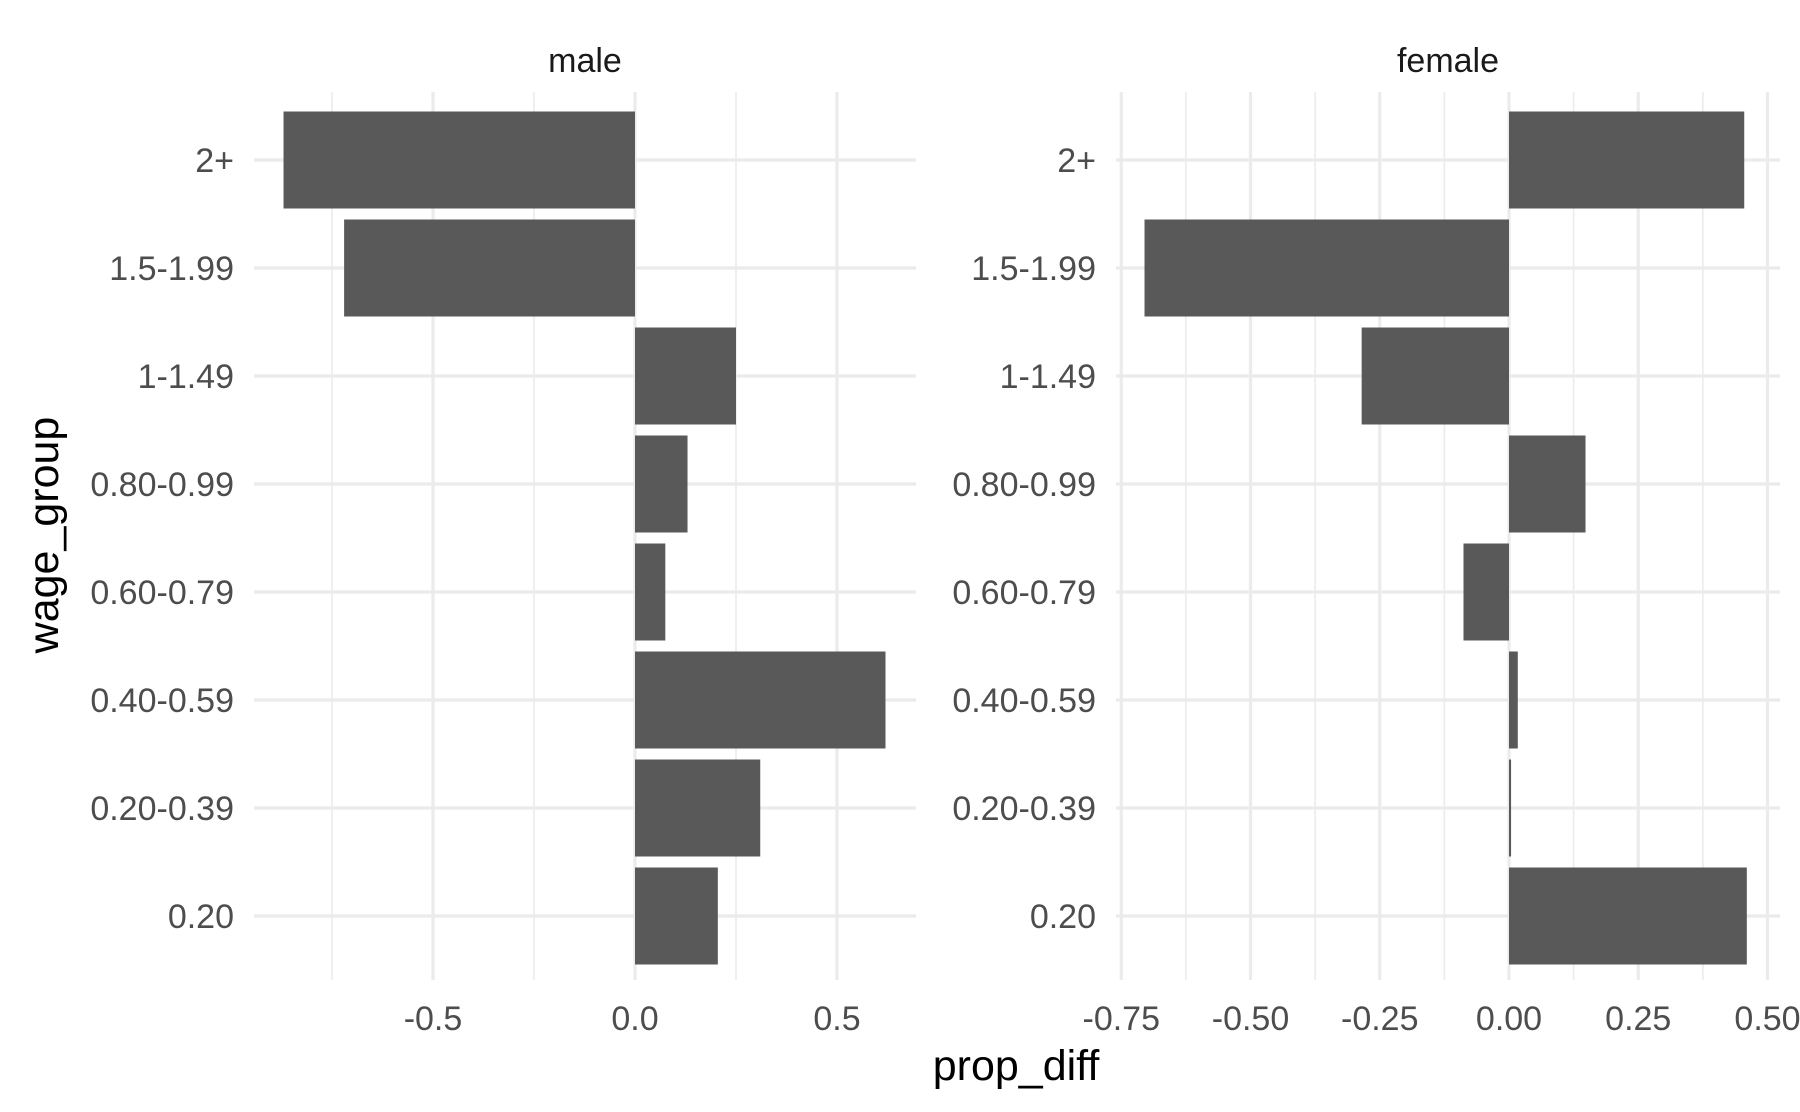 This screenshot has width=1800, height=1112. I want to click on x-tick-label: 0.25, so click(1638, 1019).